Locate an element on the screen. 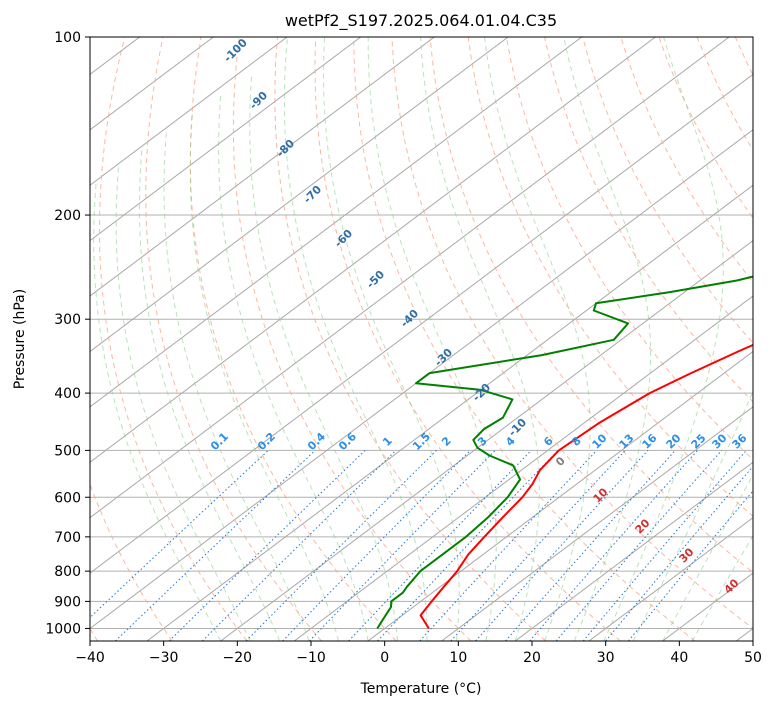 Image resolution: width=775 pixels, height=708 pixels. y-tick-label: 100 is located at coordinates (67, 38).